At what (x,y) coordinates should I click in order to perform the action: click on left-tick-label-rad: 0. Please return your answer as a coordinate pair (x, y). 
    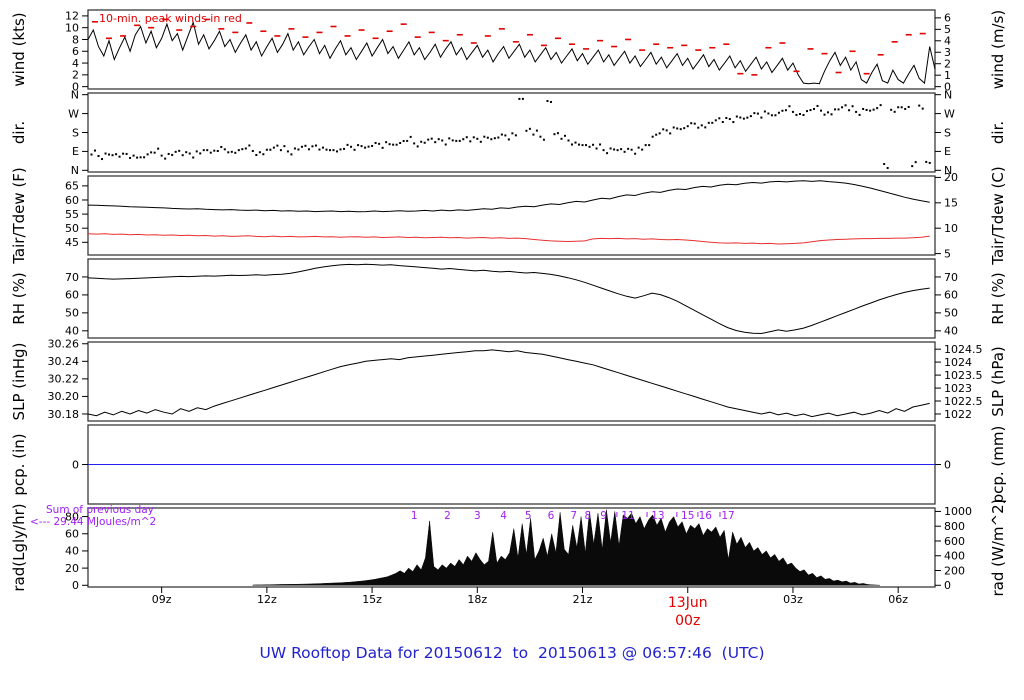
    Looking at the image, I should click on (75, 585).